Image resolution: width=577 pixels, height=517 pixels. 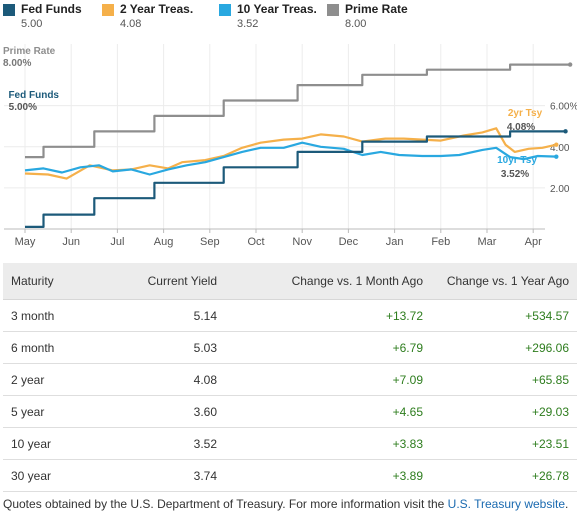 What do you see at coordinates (167, 315) in the screenshot?
I see `yield-cell: 5.14` at bounding box center [167, 315].